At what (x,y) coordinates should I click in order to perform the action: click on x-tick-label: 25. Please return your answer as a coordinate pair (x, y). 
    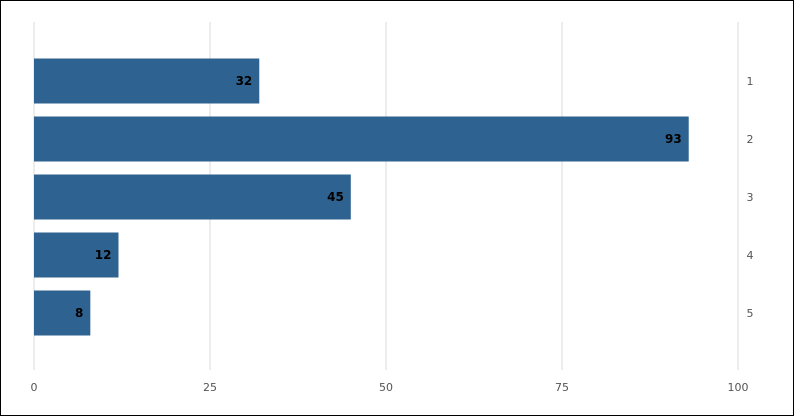
    Looking at the image, I should click on (210, 387).